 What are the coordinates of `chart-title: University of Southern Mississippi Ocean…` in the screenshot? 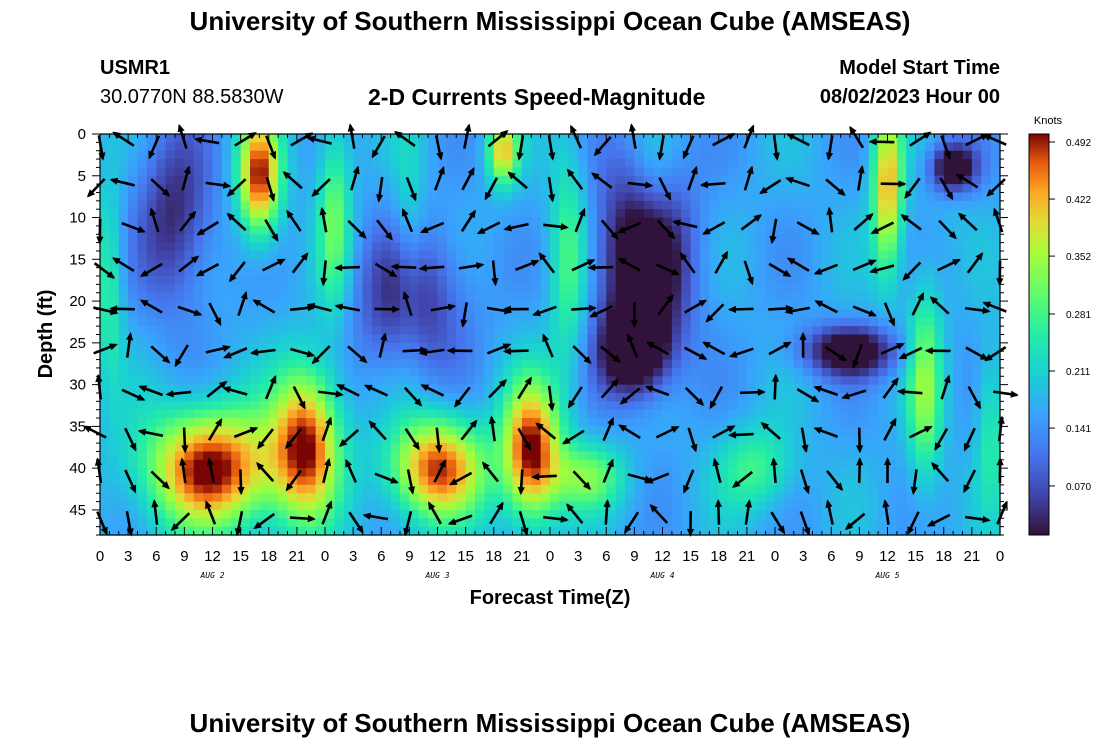 It's located at (550, 21).